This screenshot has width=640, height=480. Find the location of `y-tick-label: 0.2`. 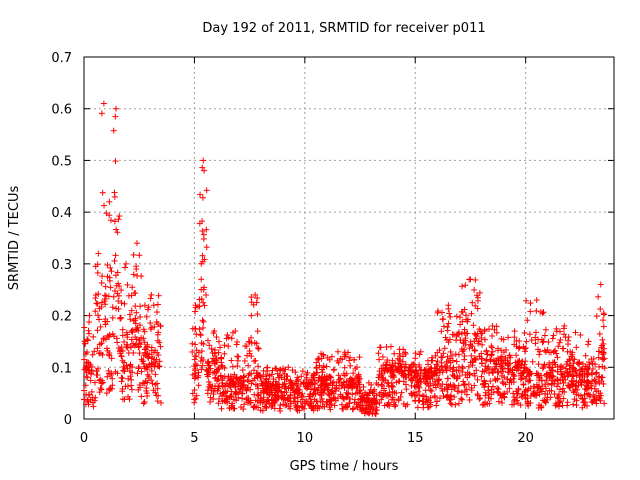

y-tick-label: 0.2 is located at coordinates (61, 317).